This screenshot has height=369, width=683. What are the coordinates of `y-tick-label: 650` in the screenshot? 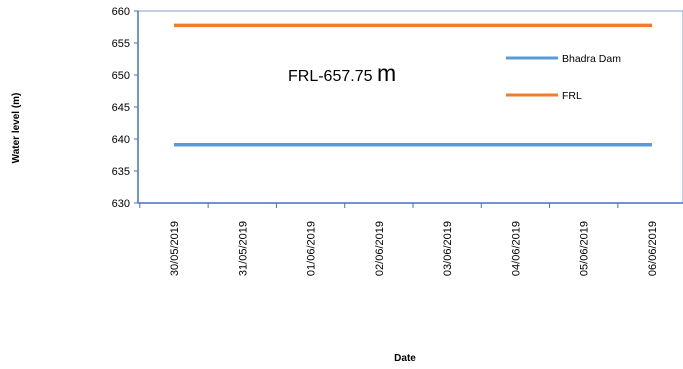 It's located at (121, 76).